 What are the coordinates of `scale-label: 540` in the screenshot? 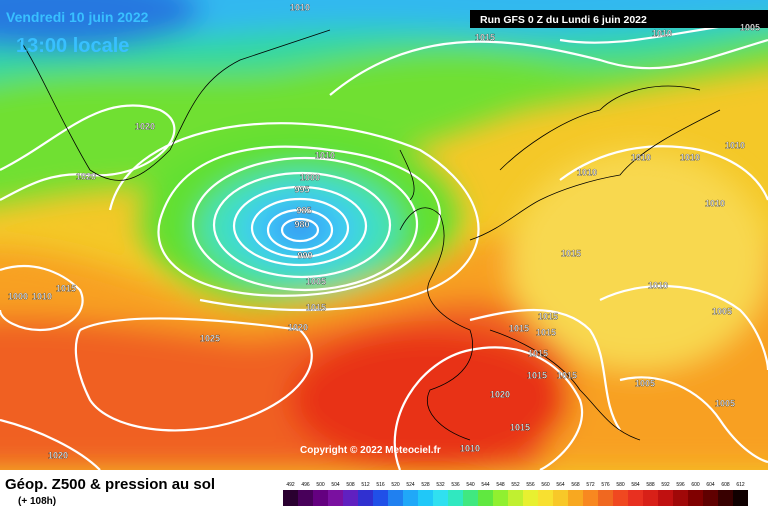 It's located at (470, 485).